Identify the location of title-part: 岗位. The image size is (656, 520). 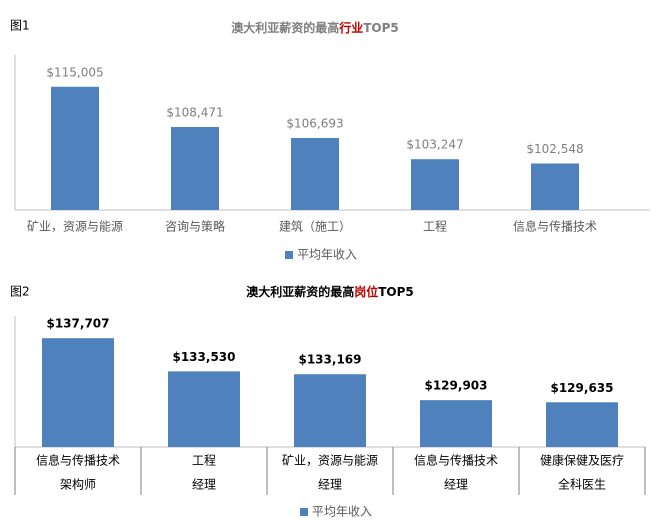
(366, 291).